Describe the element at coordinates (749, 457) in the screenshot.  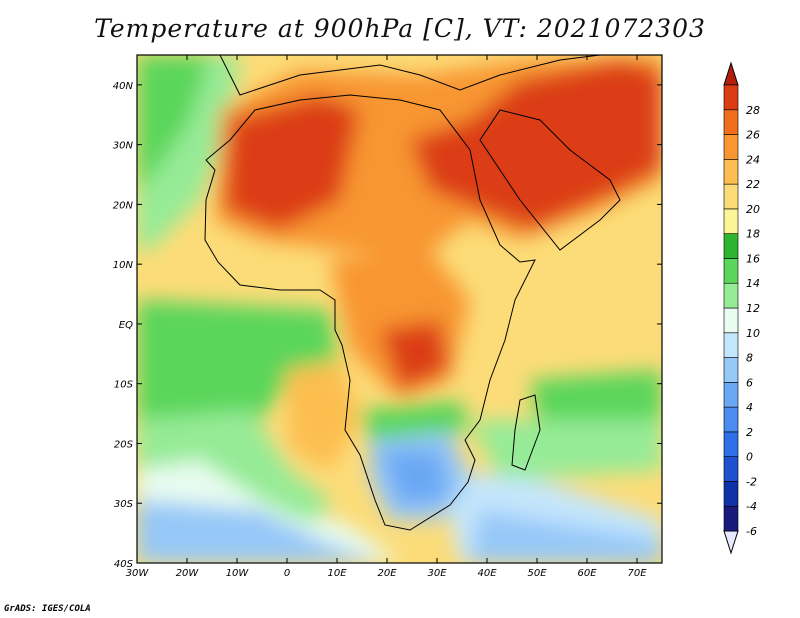
I see `colorbar-label: 0` at that location.